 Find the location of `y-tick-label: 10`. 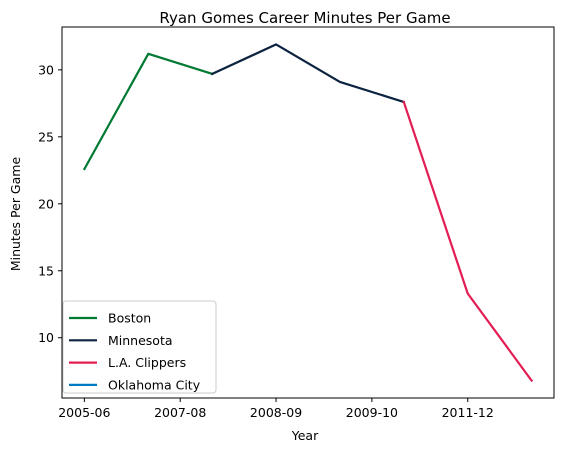

y-tick-label: 10 is located at coordinates (46, 337).